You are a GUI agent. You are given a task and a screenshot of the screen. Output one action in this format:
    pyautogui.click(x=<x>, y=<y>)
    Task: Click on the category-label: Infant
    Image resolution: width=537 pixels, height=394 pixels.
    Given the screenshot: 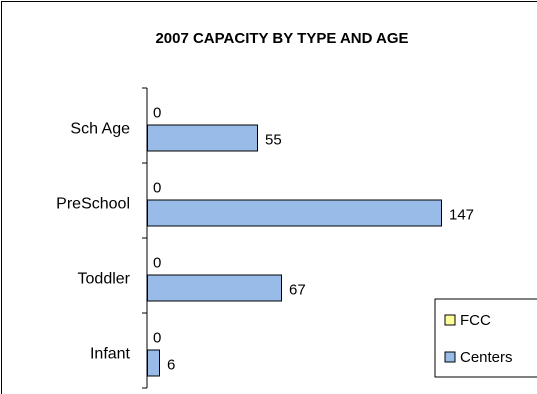 What is the action you would take?
    pyautogui.click(x=110, y=354)
    